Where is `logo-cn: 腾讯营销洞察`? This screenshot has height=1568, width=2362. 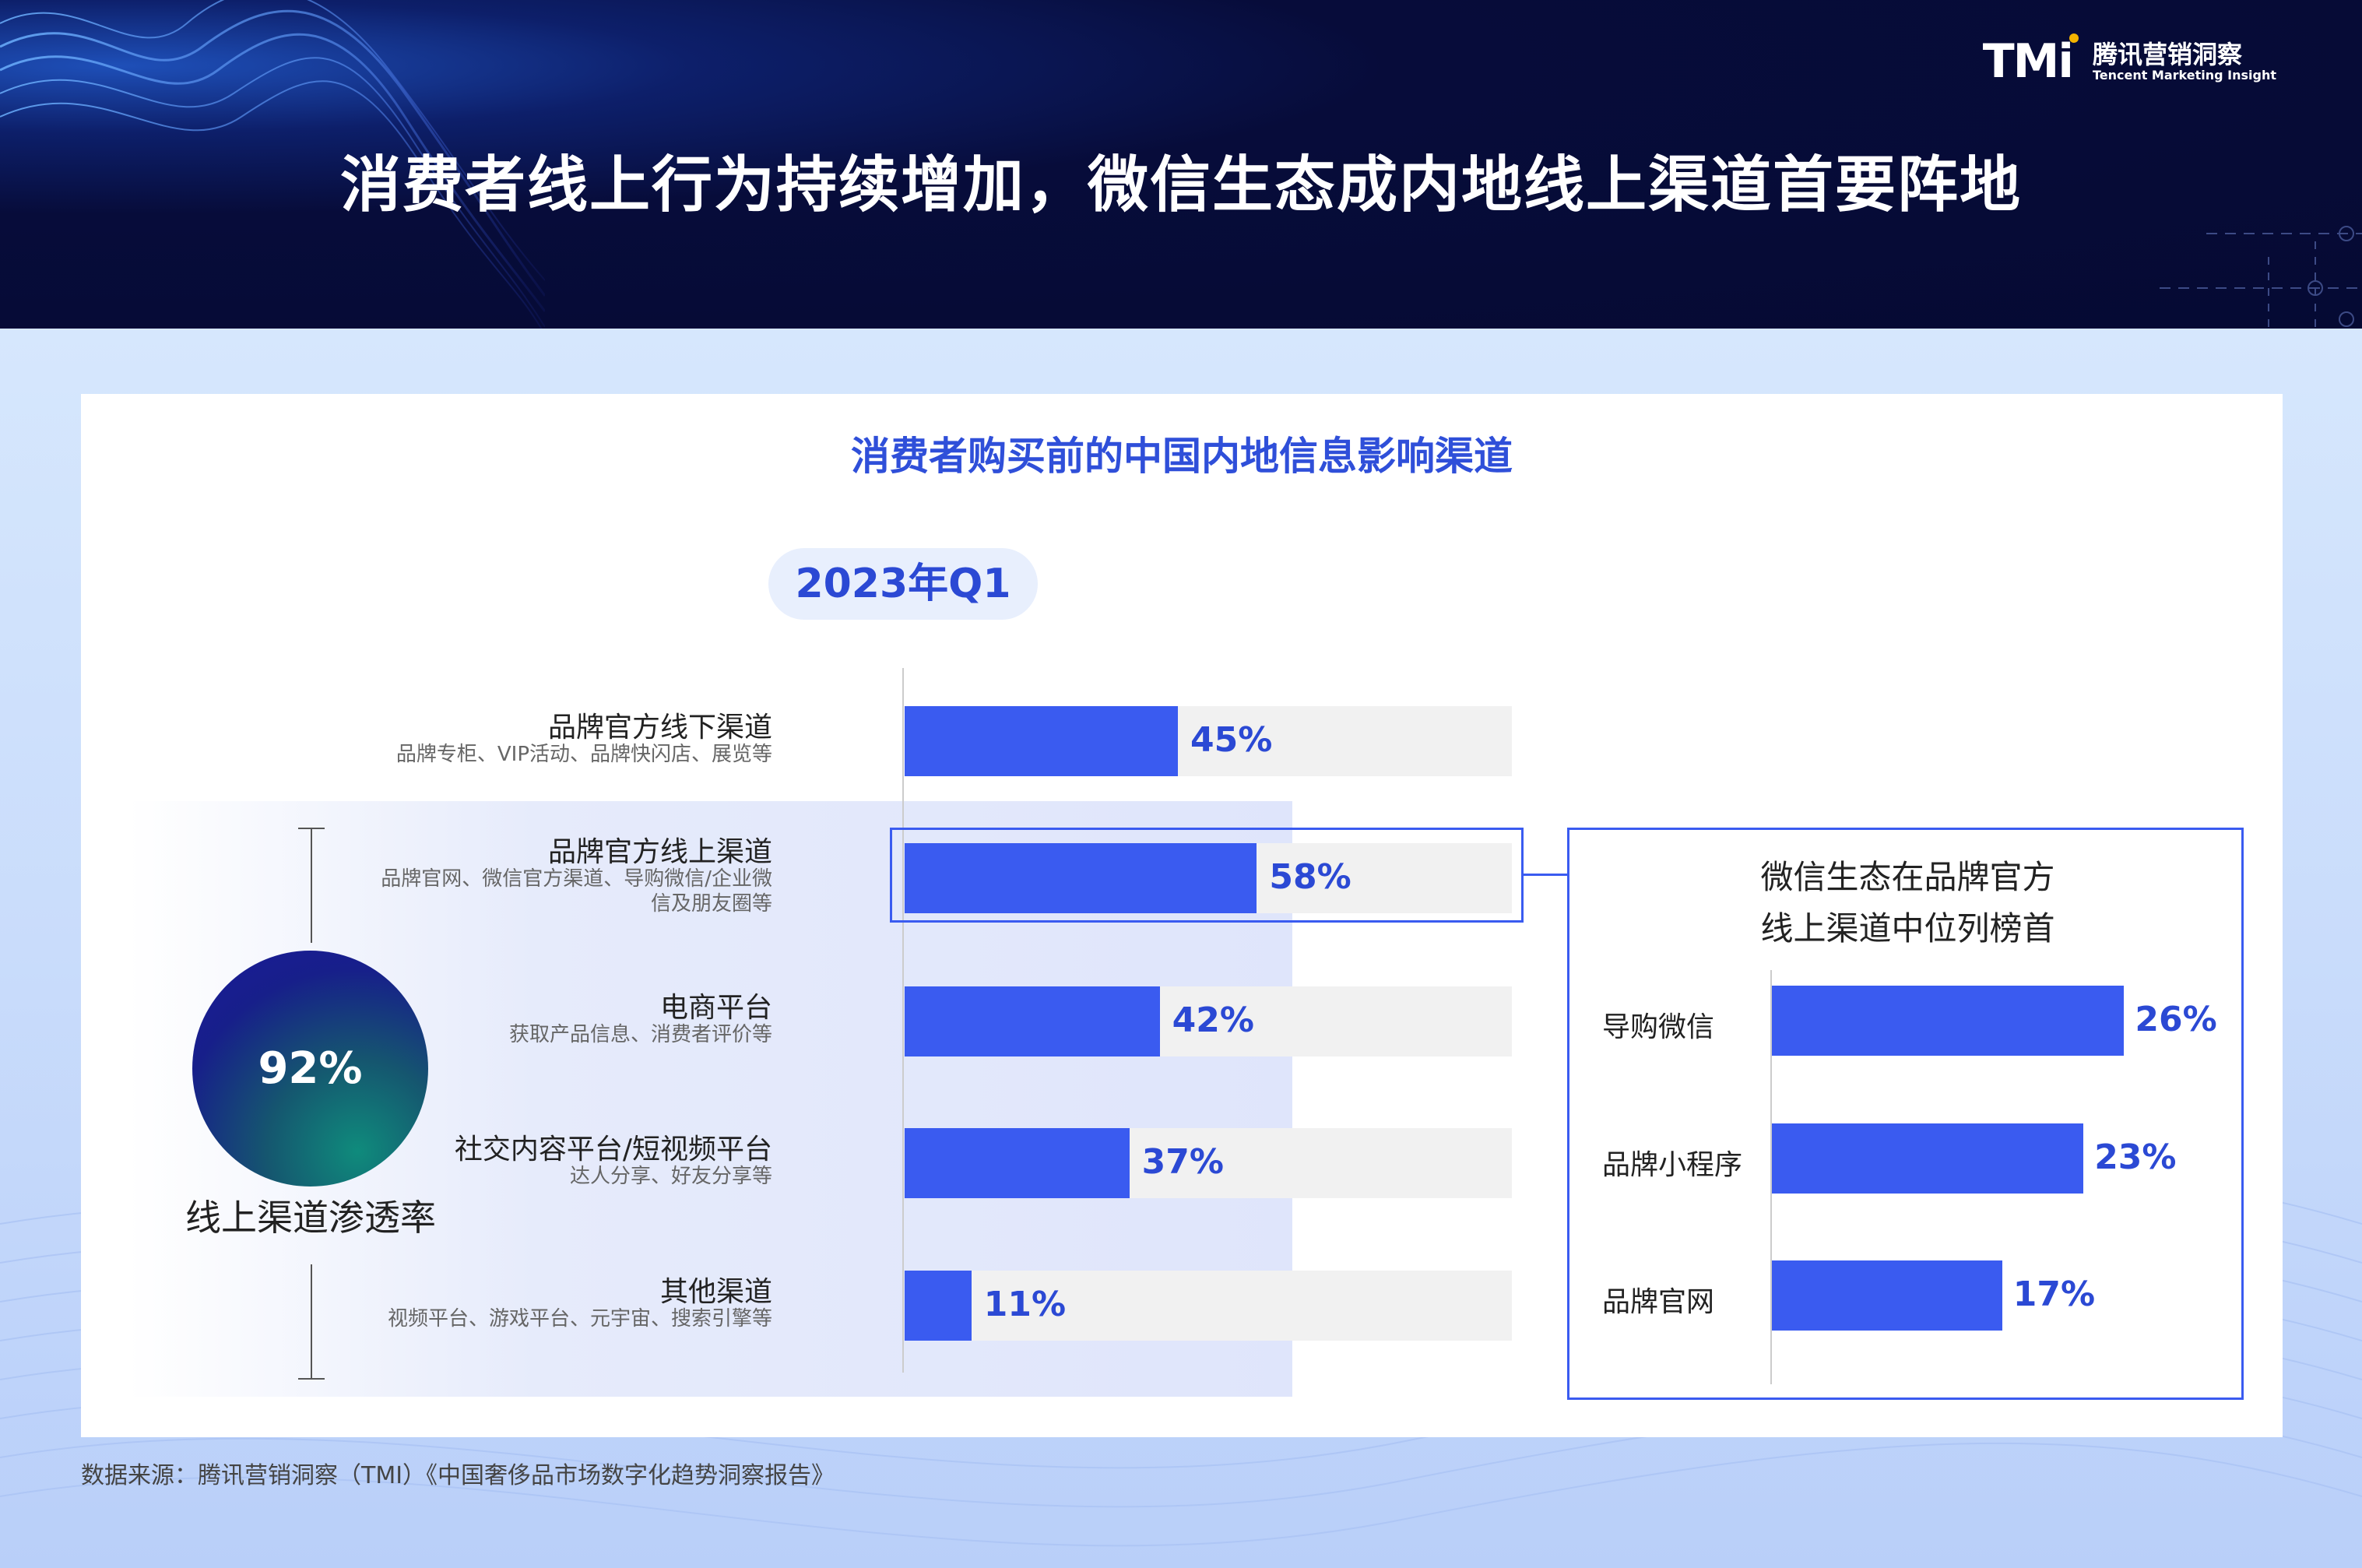
logo-cn: 腾讯营销洞察 is located at coordinates (2167, 54).